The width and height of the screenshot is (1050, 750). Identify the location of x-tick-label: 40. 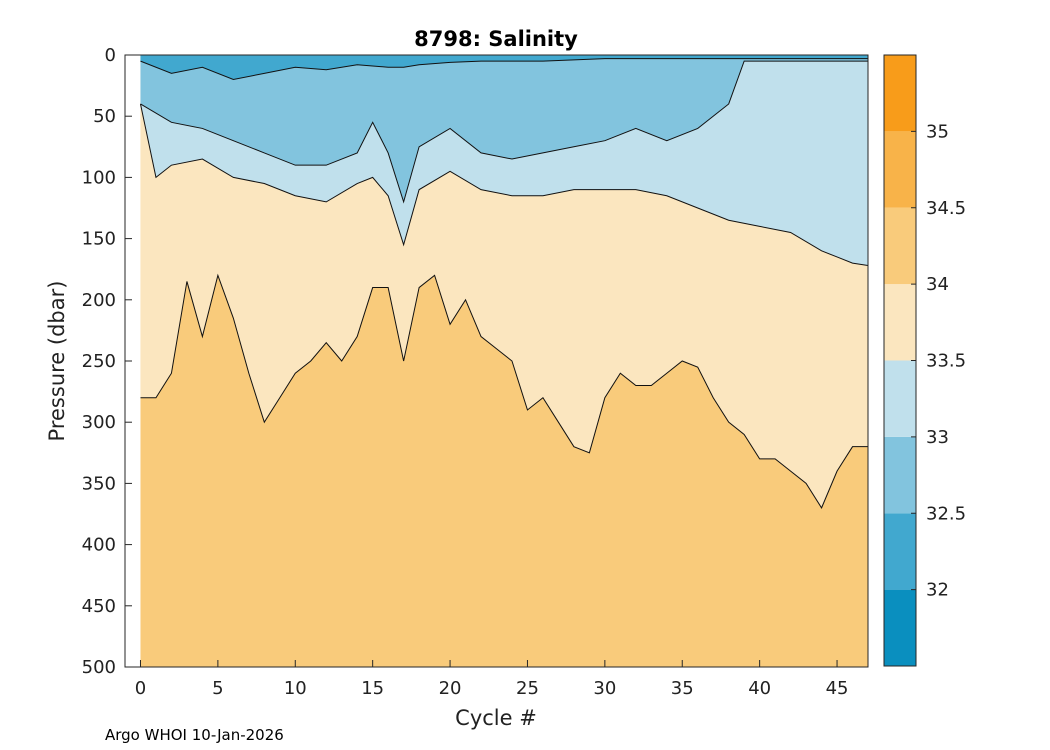
(759, 688).